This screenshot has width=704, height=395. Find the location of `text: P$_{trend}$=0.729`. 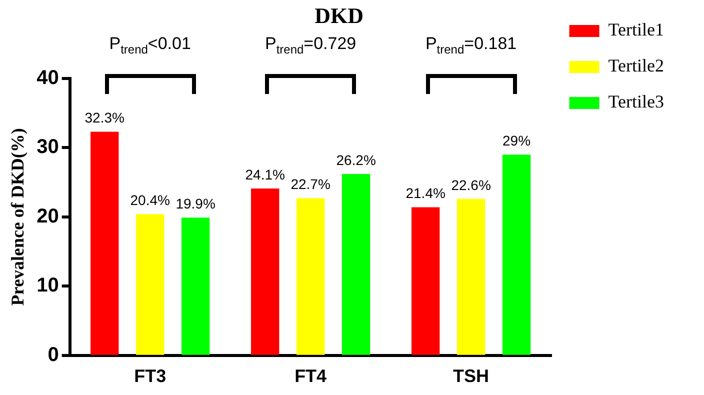

text: P$_{trend}$=0.729 is located at coordinates (310, 45).